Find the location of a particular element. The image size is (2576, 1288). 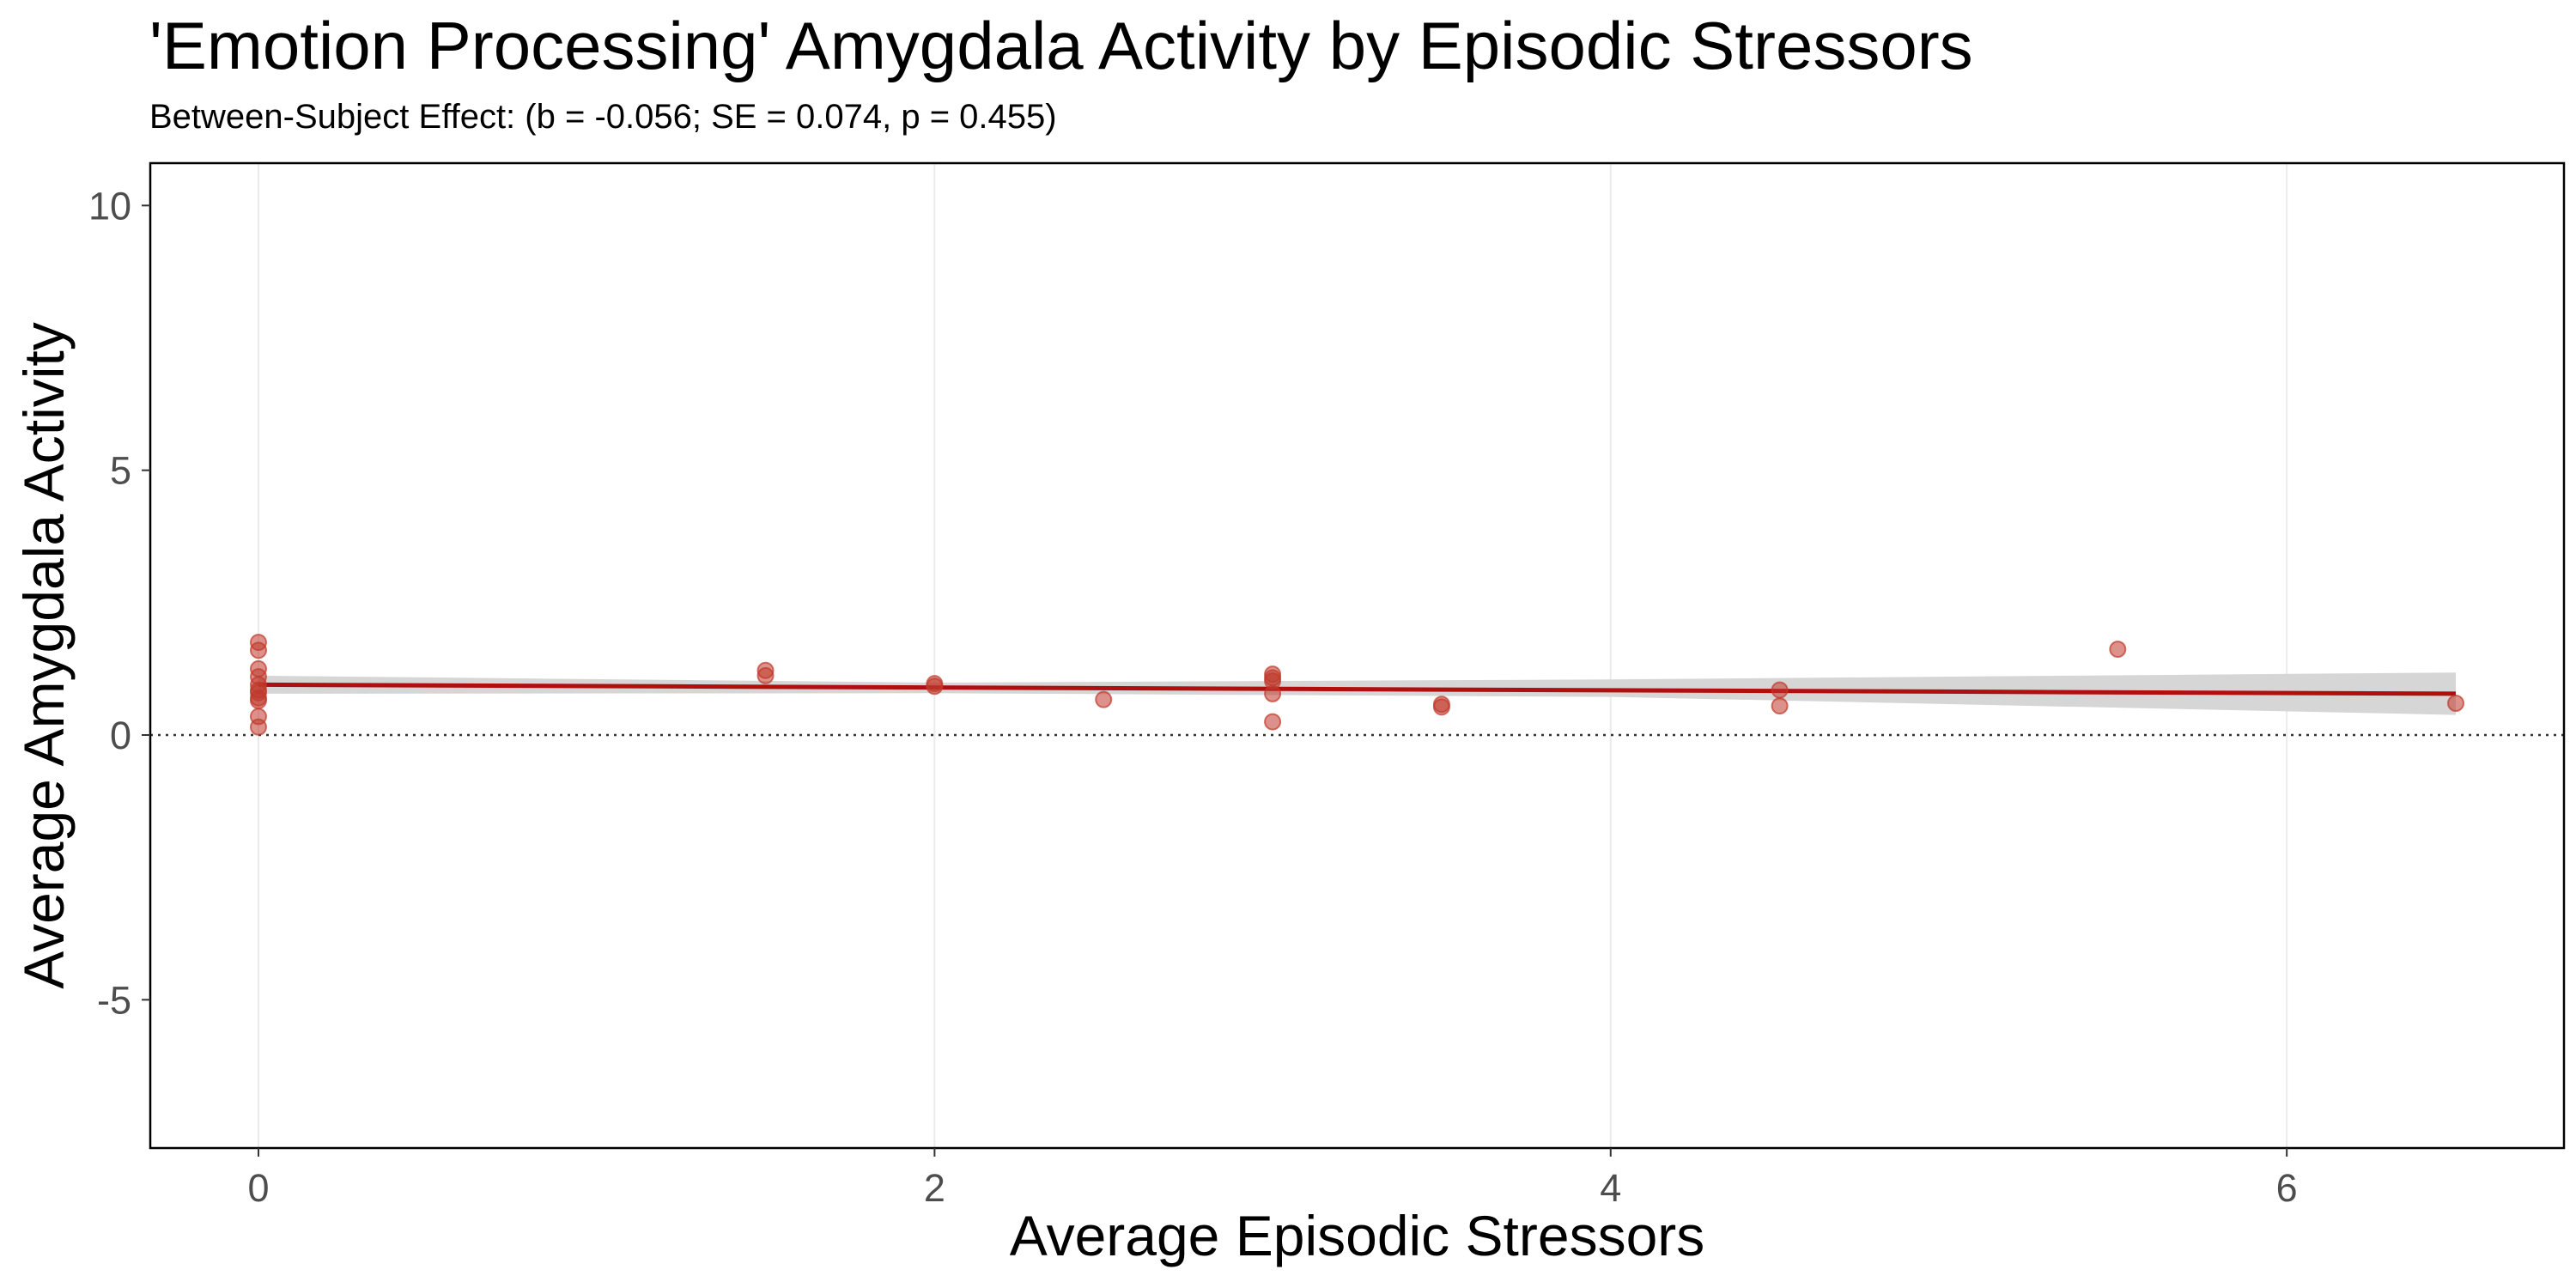

x-tick-label: 2 is located at coordinates (935, 1188).